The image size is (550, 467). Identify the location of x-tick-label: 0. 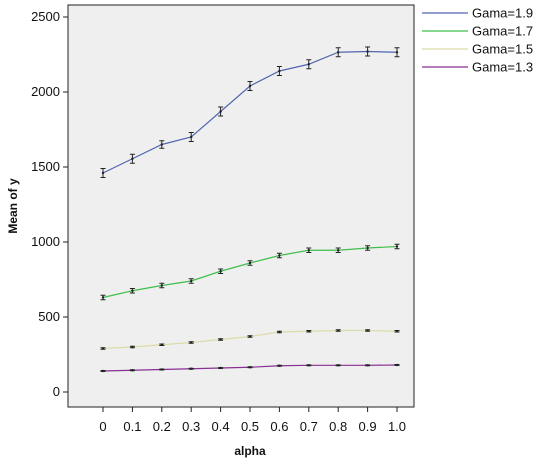
(102, 426).